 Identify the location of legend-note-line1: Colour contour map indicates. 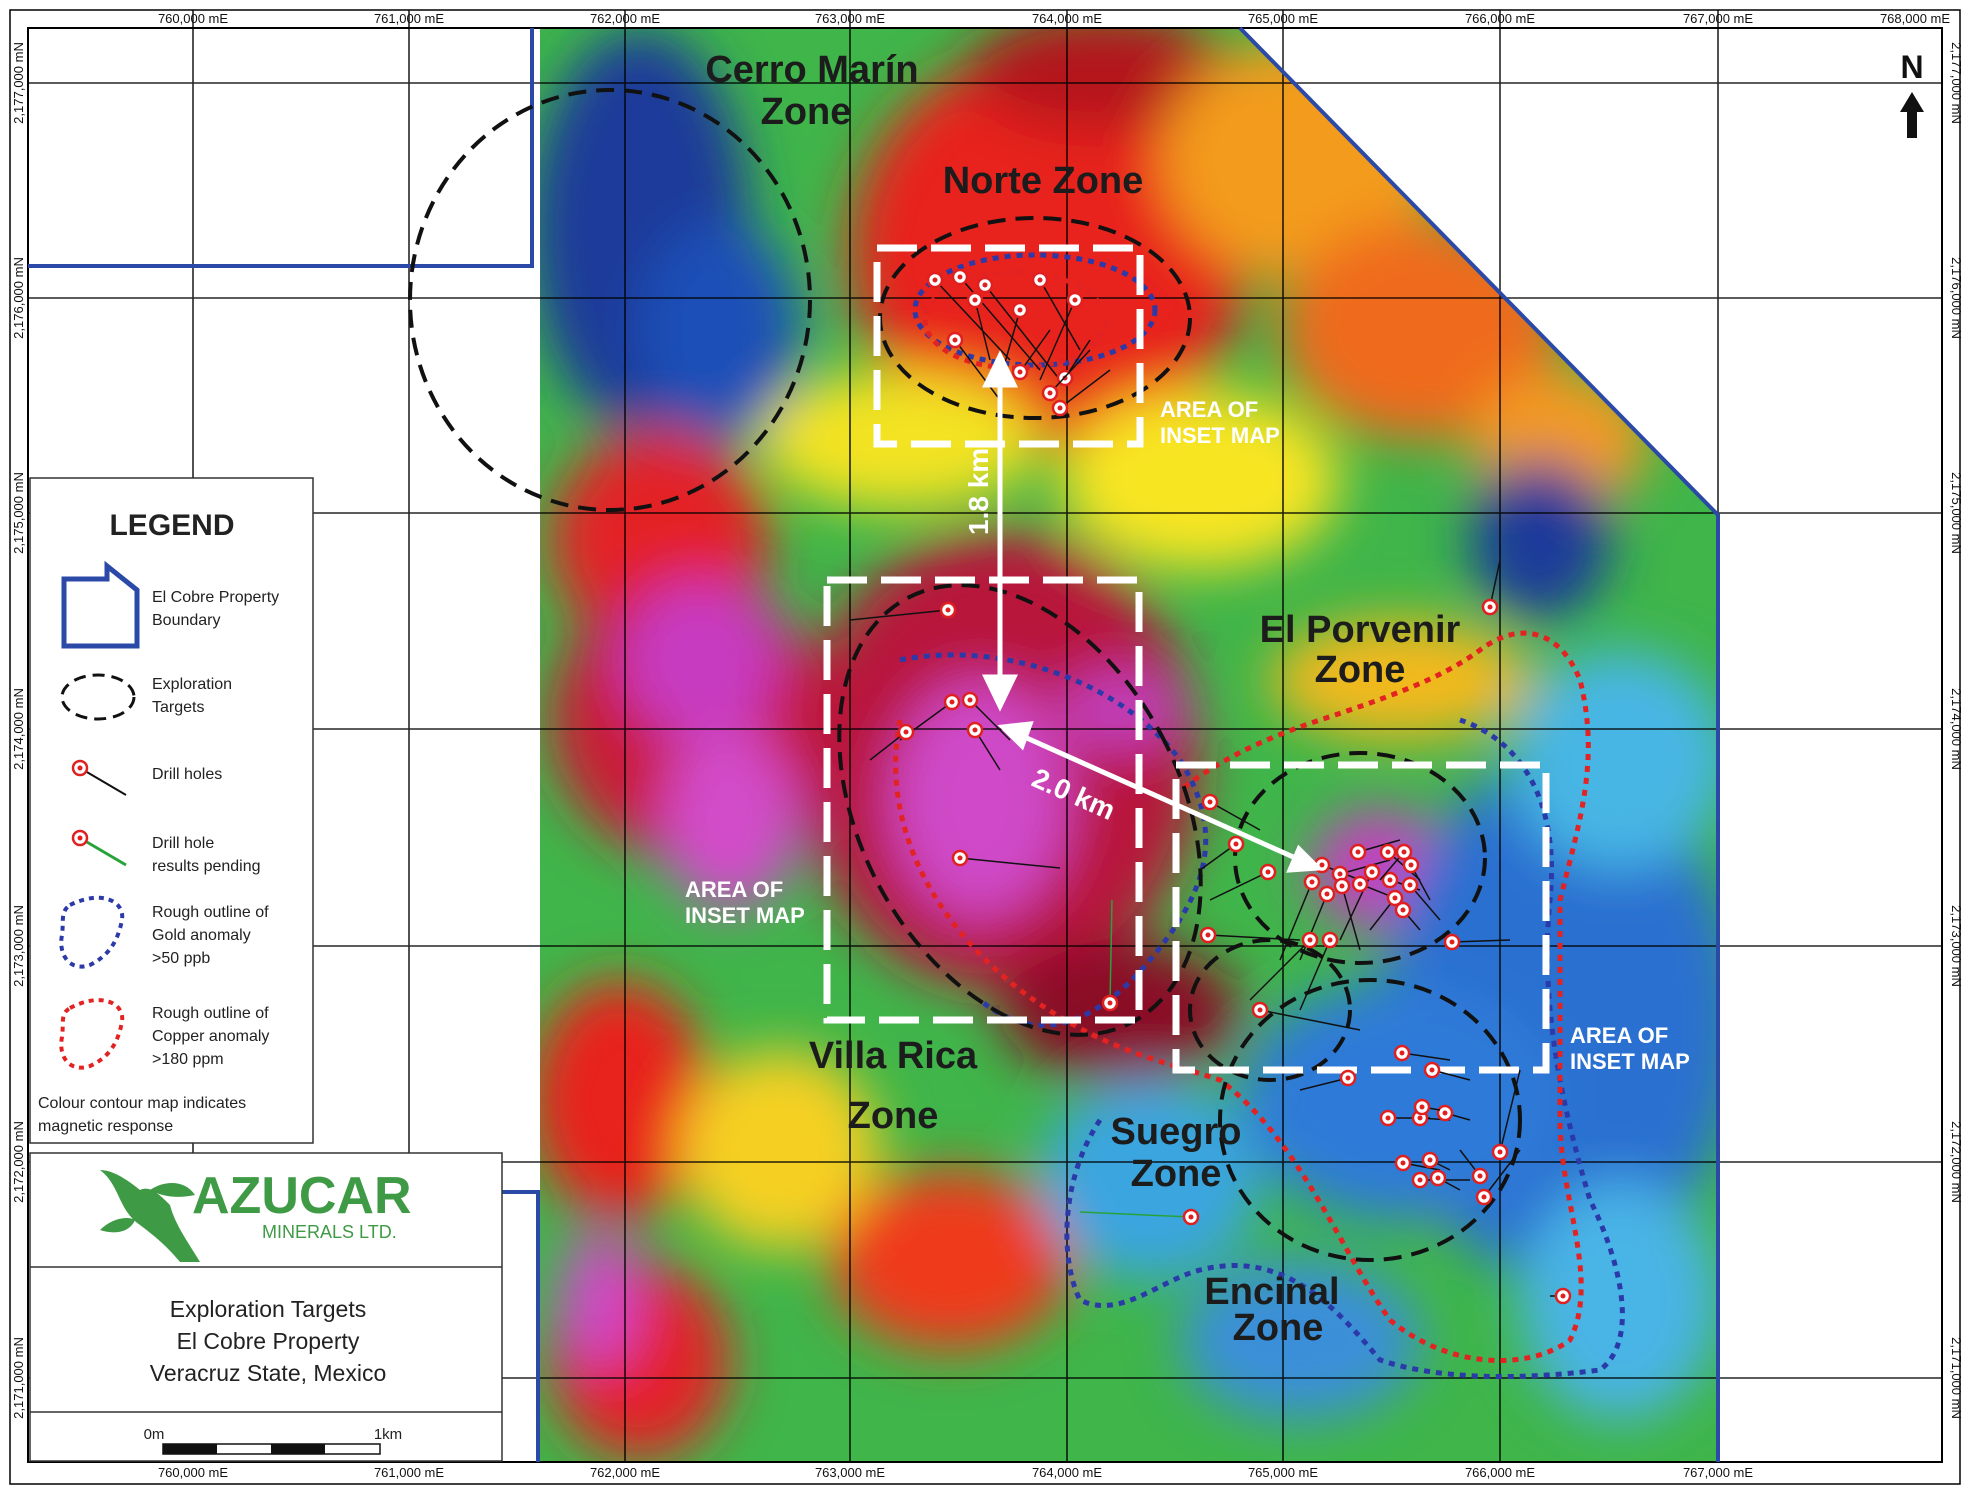
(142, 1103).